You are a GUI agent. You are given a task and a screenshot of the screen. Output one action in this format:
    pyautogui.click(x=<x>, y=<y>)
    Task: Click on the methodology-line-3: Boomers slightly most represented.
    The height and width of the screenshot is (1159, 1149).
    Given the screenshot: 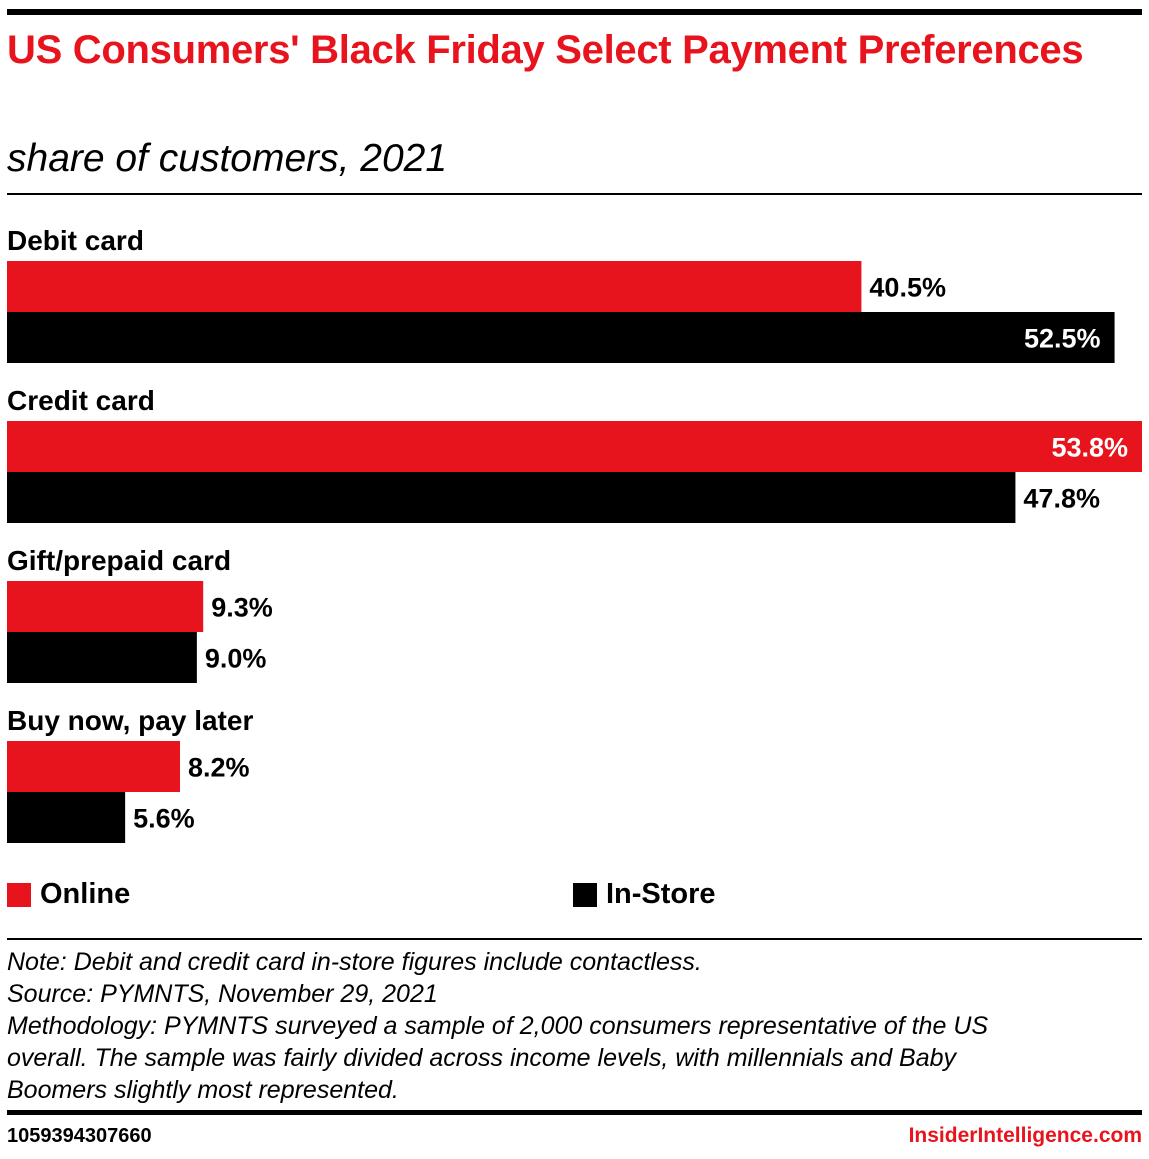 What is the action you would take?
    pyautogui.click(x=203, y=1090)
    